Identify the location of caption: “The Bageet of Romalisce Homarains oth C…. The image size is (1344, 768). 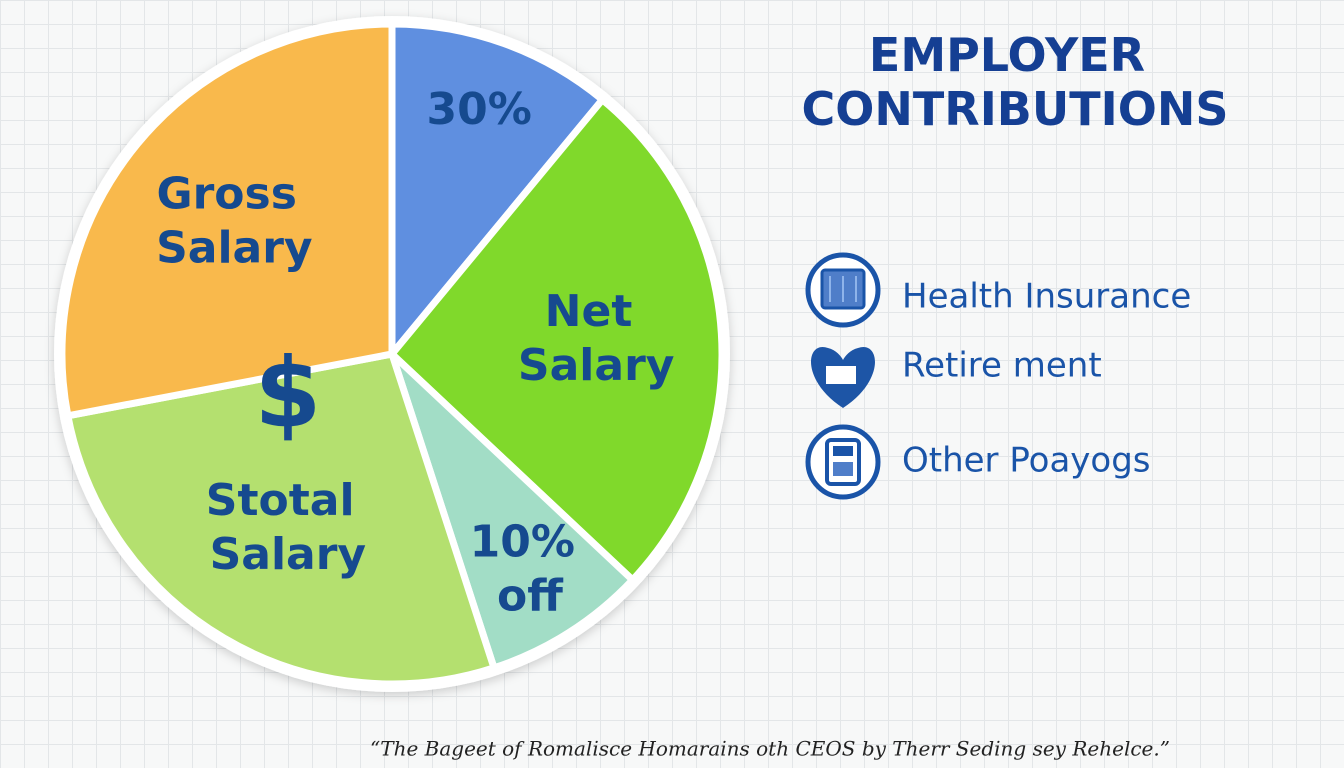
(770, 749).